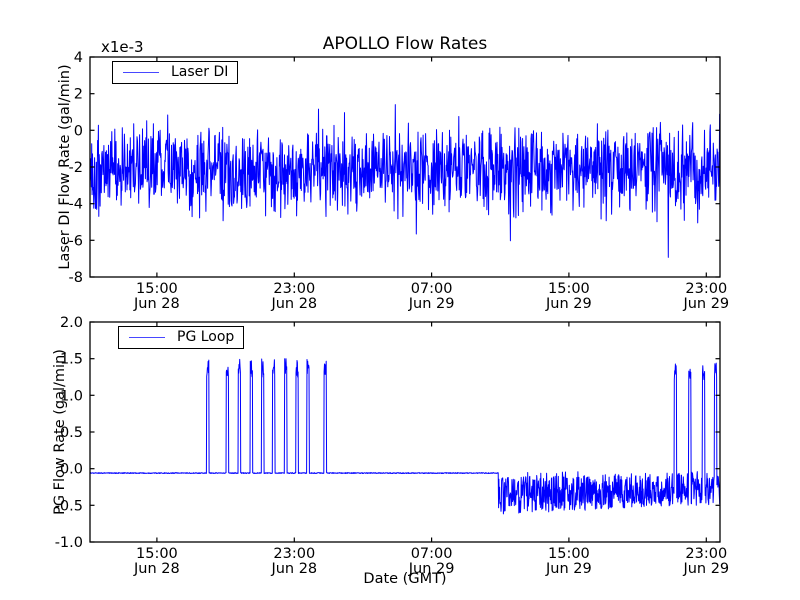 The width and height of the screenshot is (800, 600). Describe the element at coordinates (200, 72) in the screenshot. I see `legend-label: Laser DI` at that location.